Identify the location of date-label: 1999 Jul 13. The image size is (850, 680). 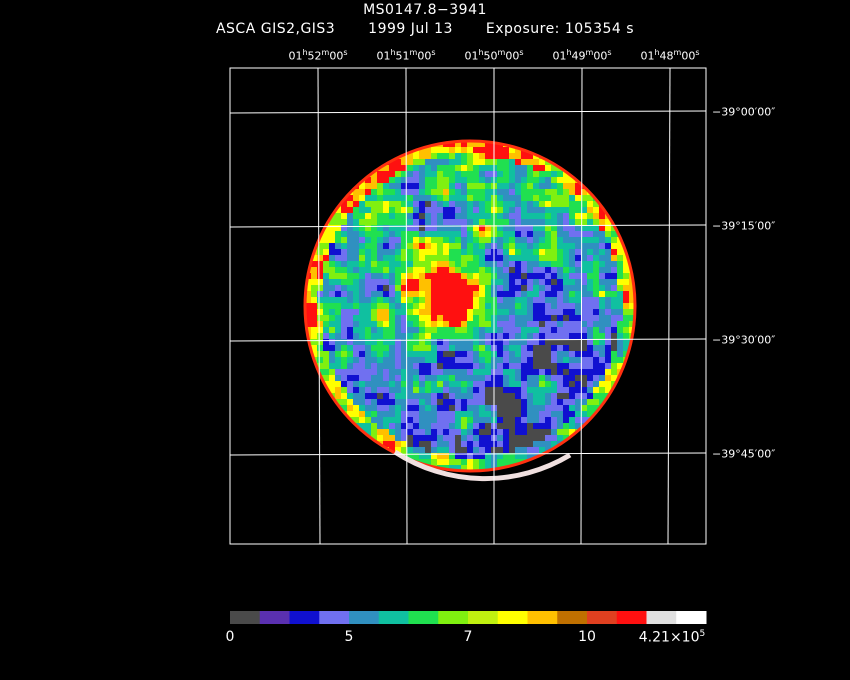
(410, 29).